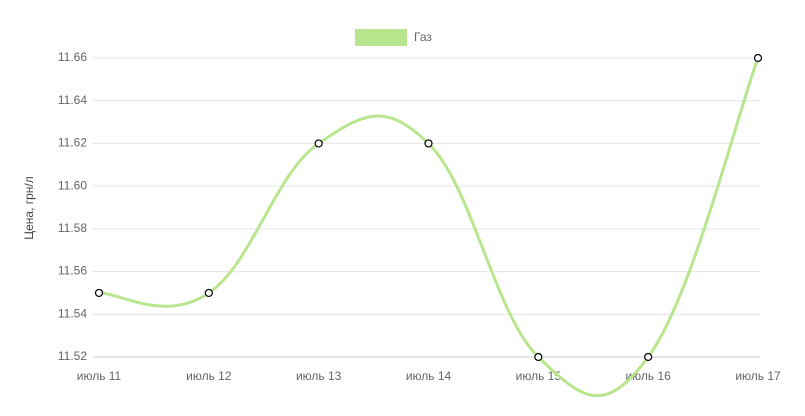  What do you see at coordinates (72, 356) in the screenshot?
I see `y-tick-label: 11.52` at bounding box center [72, 356].